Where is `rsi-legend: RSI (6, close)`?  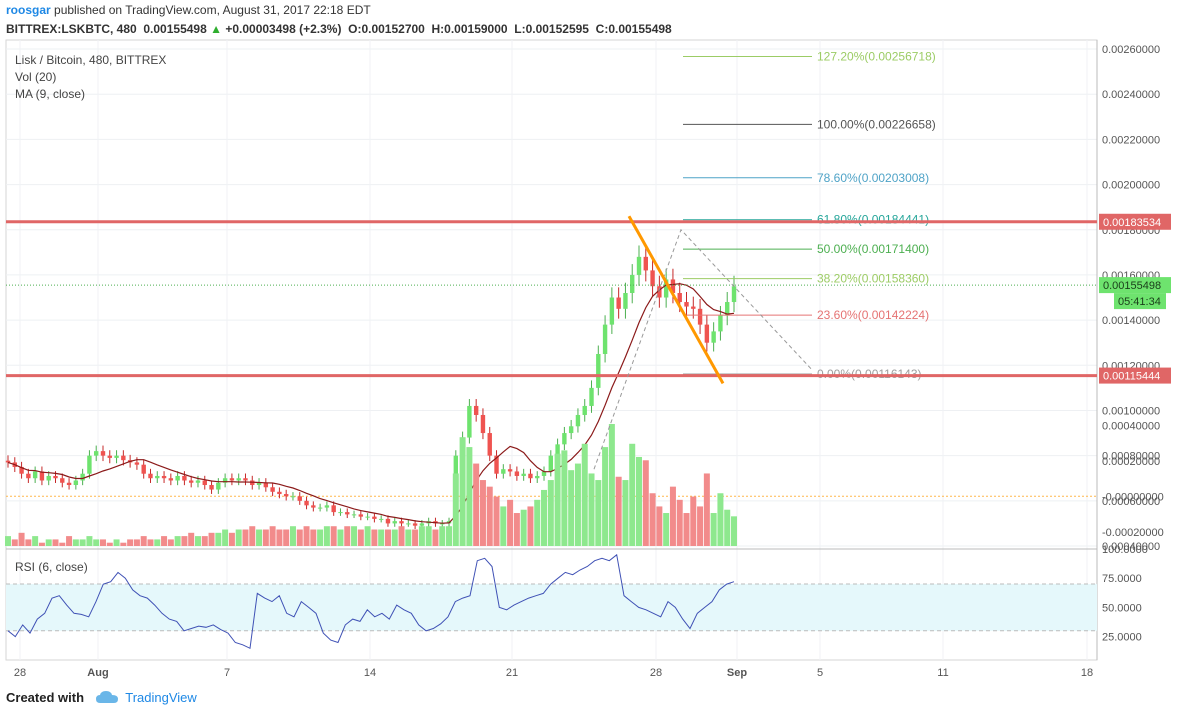
rsi-legend: RSI (6, close) is located at coordinates (51, 567).